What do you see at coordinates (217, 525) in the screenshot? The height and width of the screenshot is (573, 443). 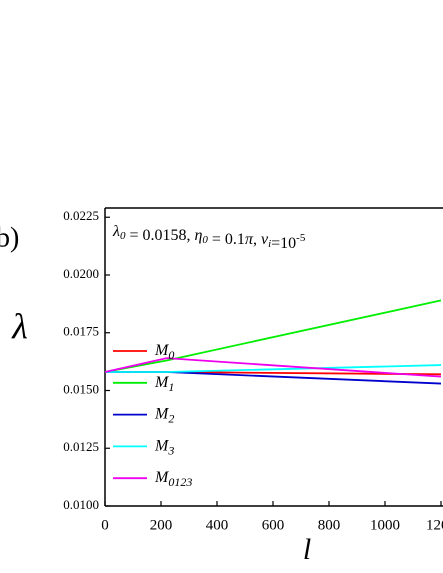 I see `x-tick-label: 400` at bounding box center [217, 525].